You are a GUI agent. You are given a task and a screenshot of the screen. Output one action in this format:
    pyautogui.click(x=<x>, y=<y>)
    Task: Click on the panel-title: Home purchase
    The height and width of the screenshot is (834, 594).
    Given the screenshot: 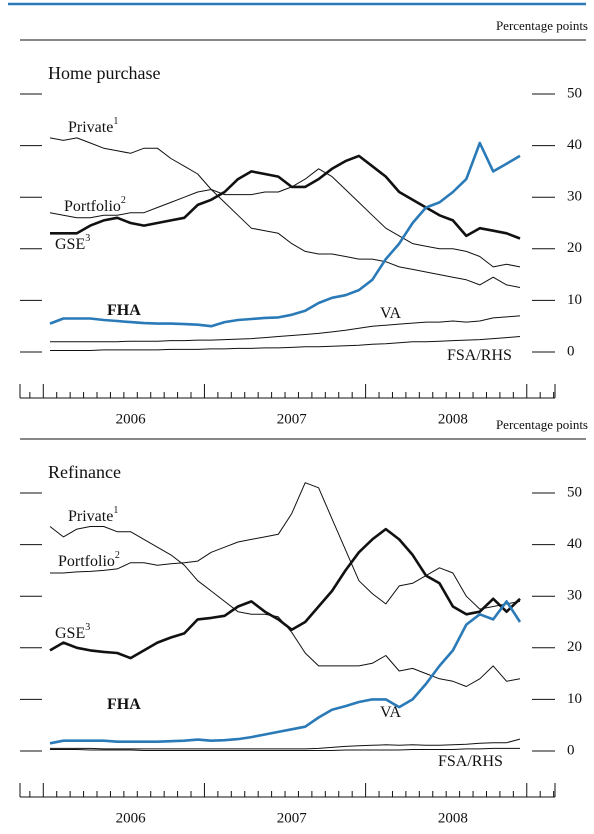 What is the action you would take?
    pyautogui.click(x=104, y=73)
    